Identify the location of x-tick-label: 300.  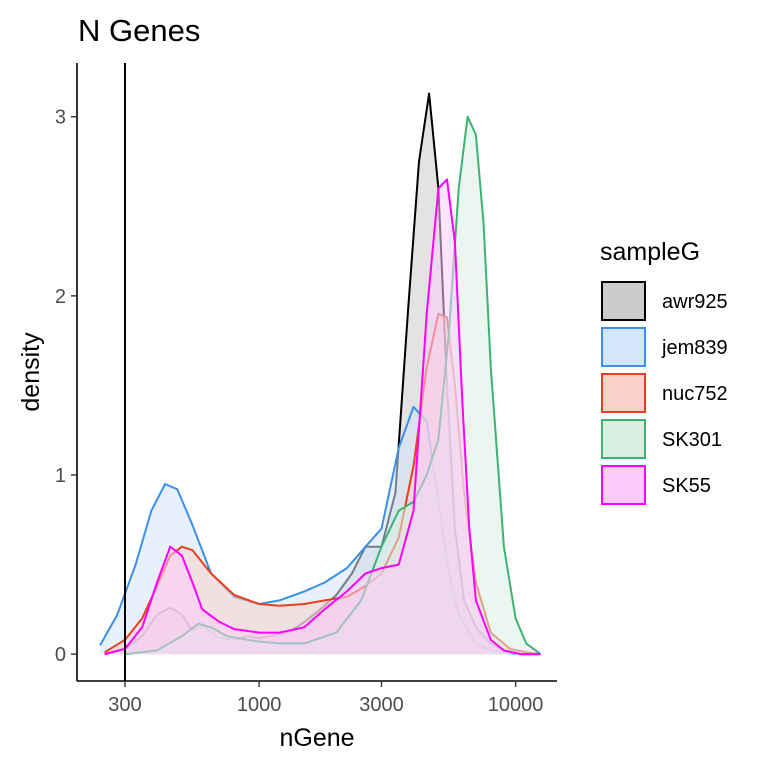
(124, 705).